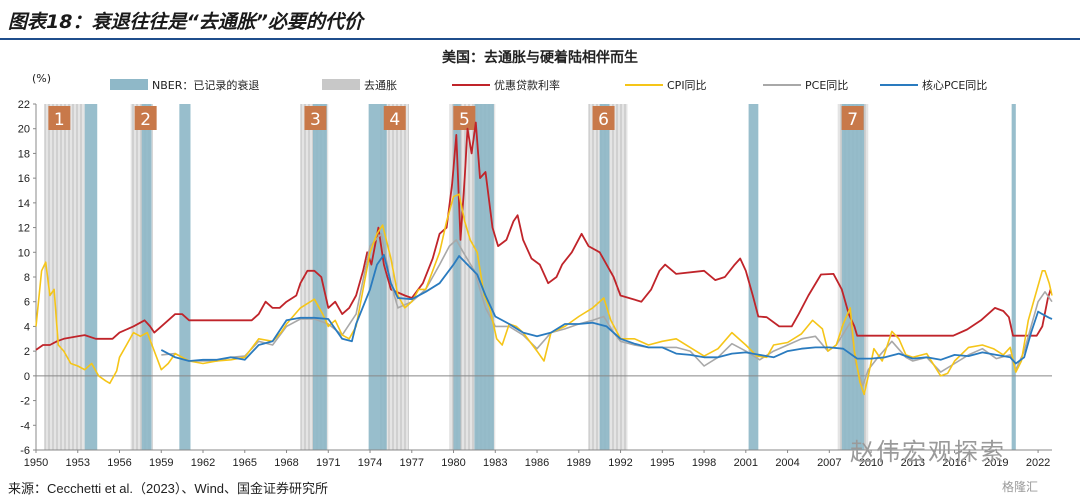  I want to click on y-tick-label: 8, so click(27, 278).